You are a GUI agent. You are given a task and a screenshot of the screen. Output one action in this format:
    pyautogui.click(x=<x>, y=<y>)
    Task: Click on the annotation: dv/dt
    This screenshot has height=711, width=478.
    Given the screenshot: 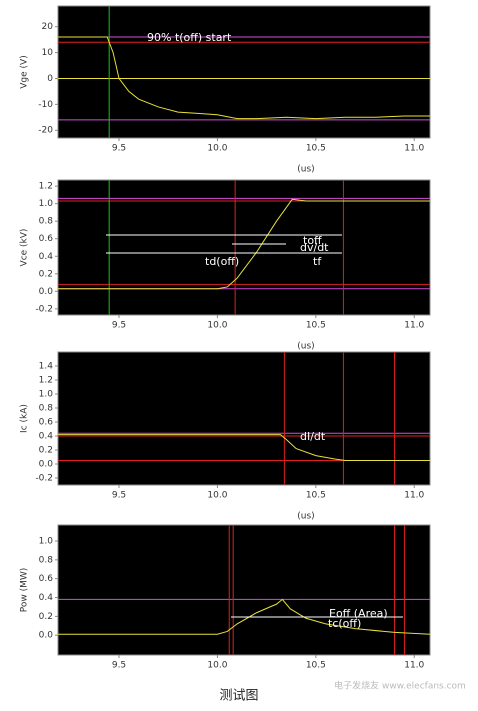 What is the action you would take?
    pyautogui.click(x=314, y=247)
    